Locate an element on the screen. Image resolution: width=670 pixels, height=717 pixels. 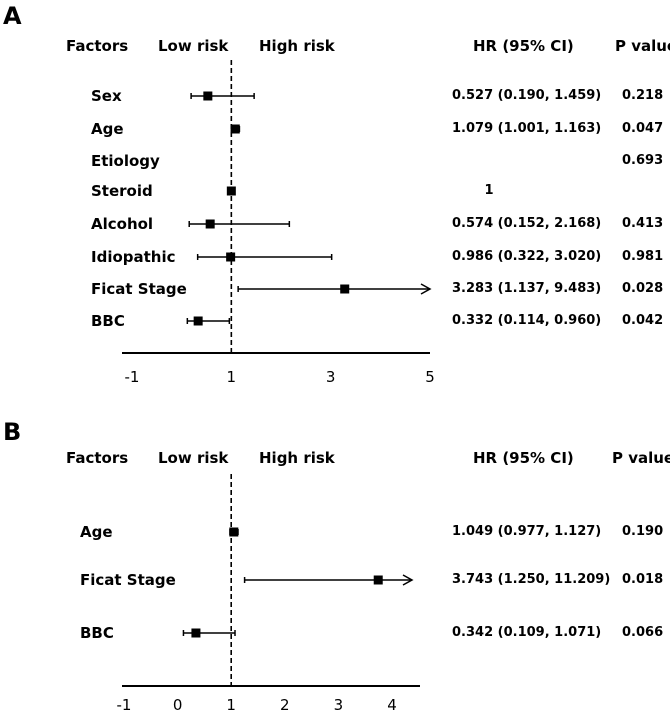
panel-a-header-hr: HR (95% CI) is located at coordinates (523, 46).